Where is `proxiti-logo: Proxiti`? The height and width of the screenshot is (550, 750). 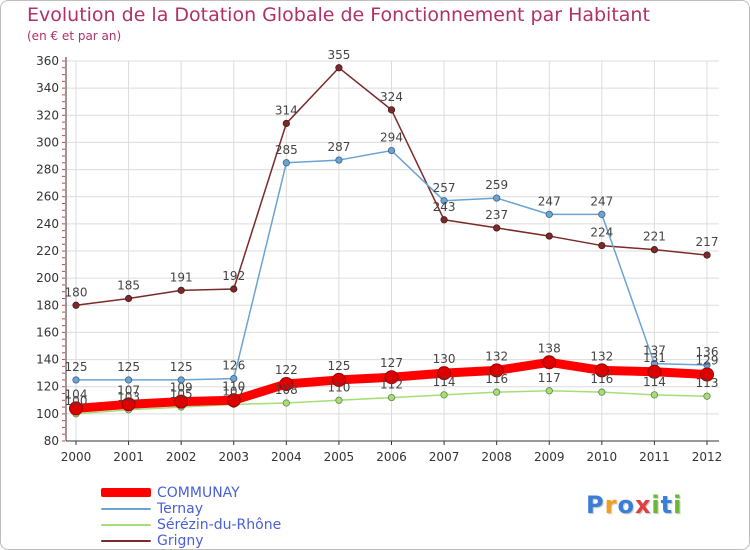 proxiti-logo: Proxiti is located at coordinates (634, 505).